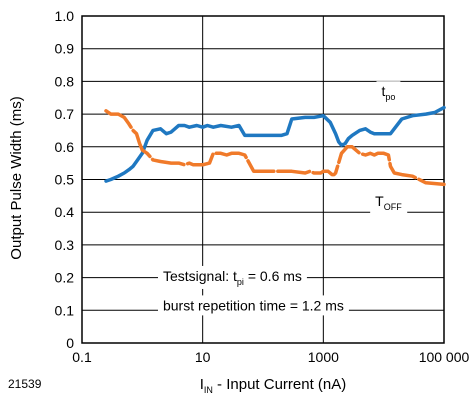 The height and width of the screenshot is (403, 474). I want to click on x-tick-label: 100 000, so click(444, 357).